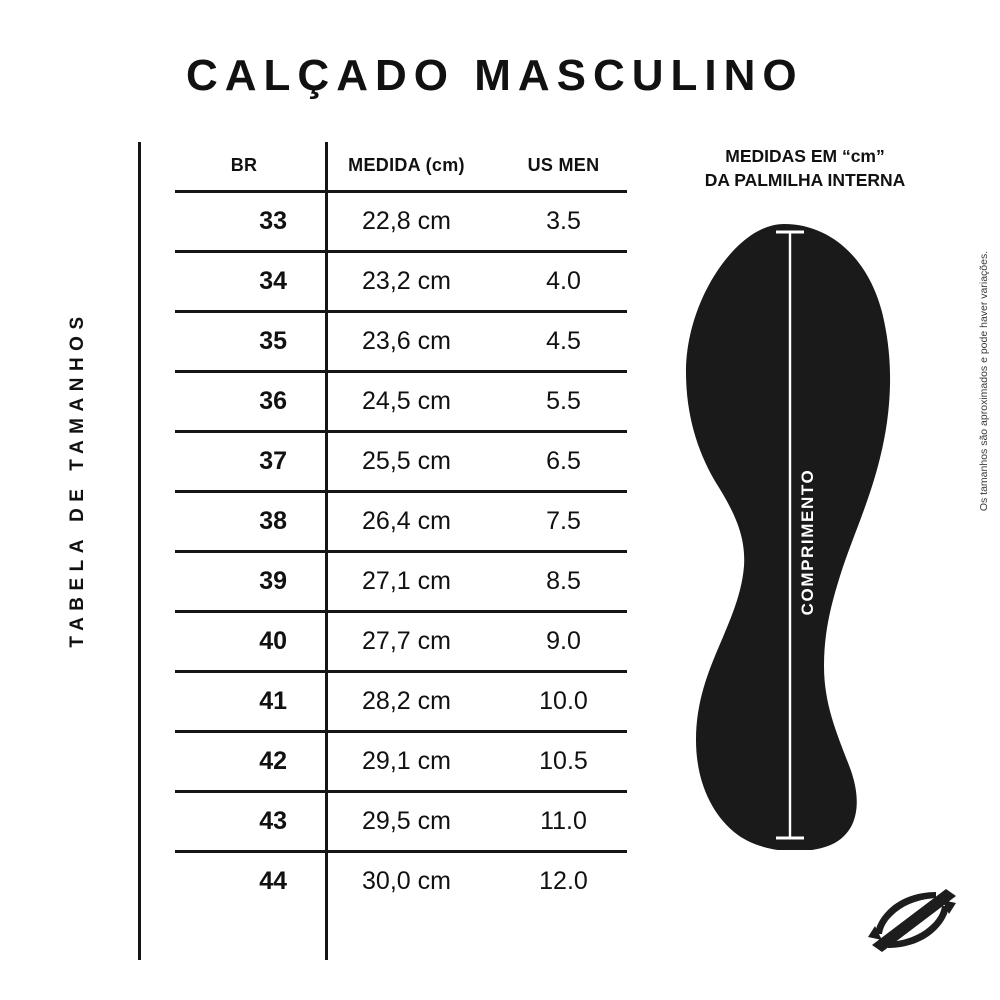 The width and height of the screenshot is (1000, 1000). I want to click on cell-br: 44, so click(273, 881).